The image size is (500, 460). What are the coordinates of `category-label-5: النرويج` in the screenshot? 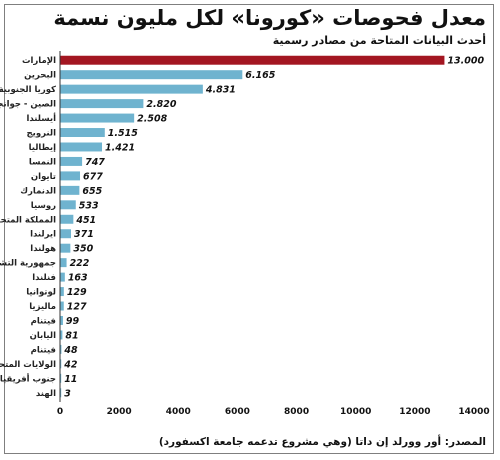 It's located at (42, 134).